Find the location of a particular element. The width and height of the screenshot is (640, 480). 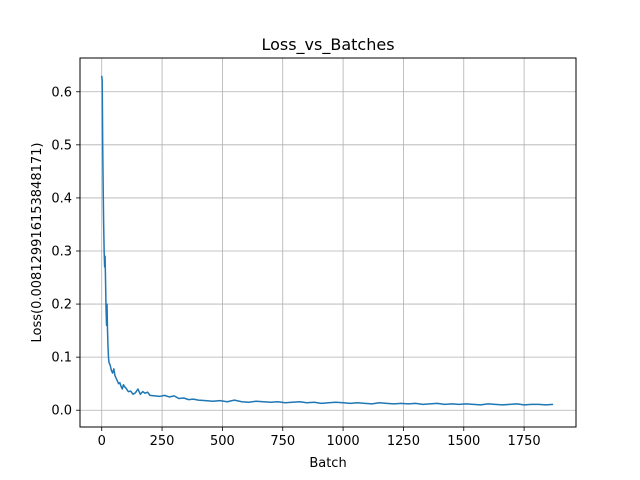

y-tick-label: 0.3 is located at coordinates (61, 251).